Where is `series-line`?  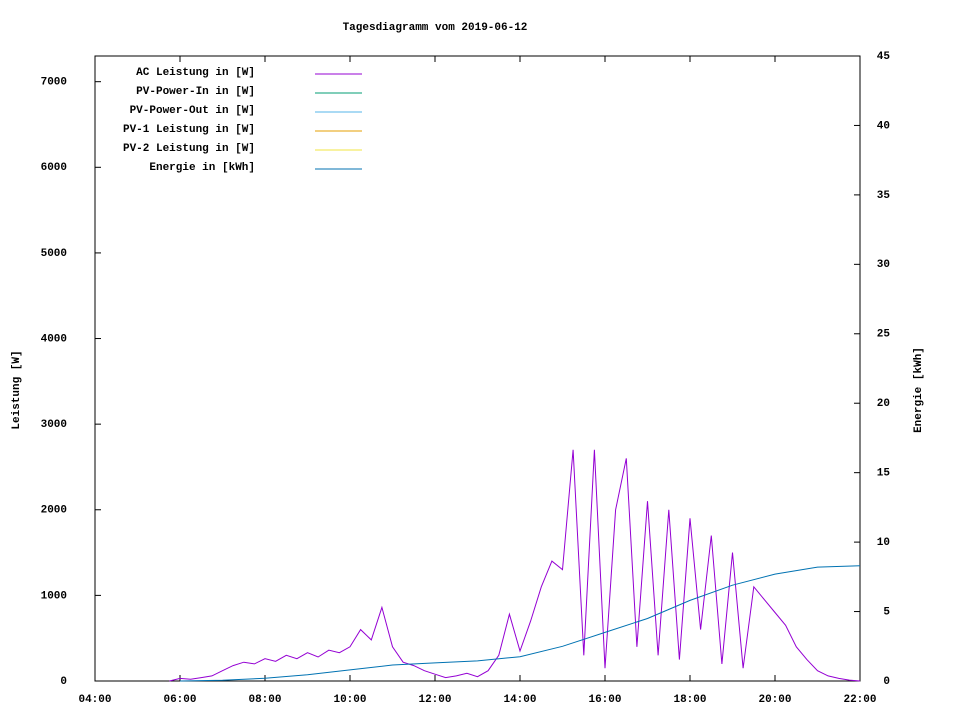
series-line is located at coordinates (520, 623).